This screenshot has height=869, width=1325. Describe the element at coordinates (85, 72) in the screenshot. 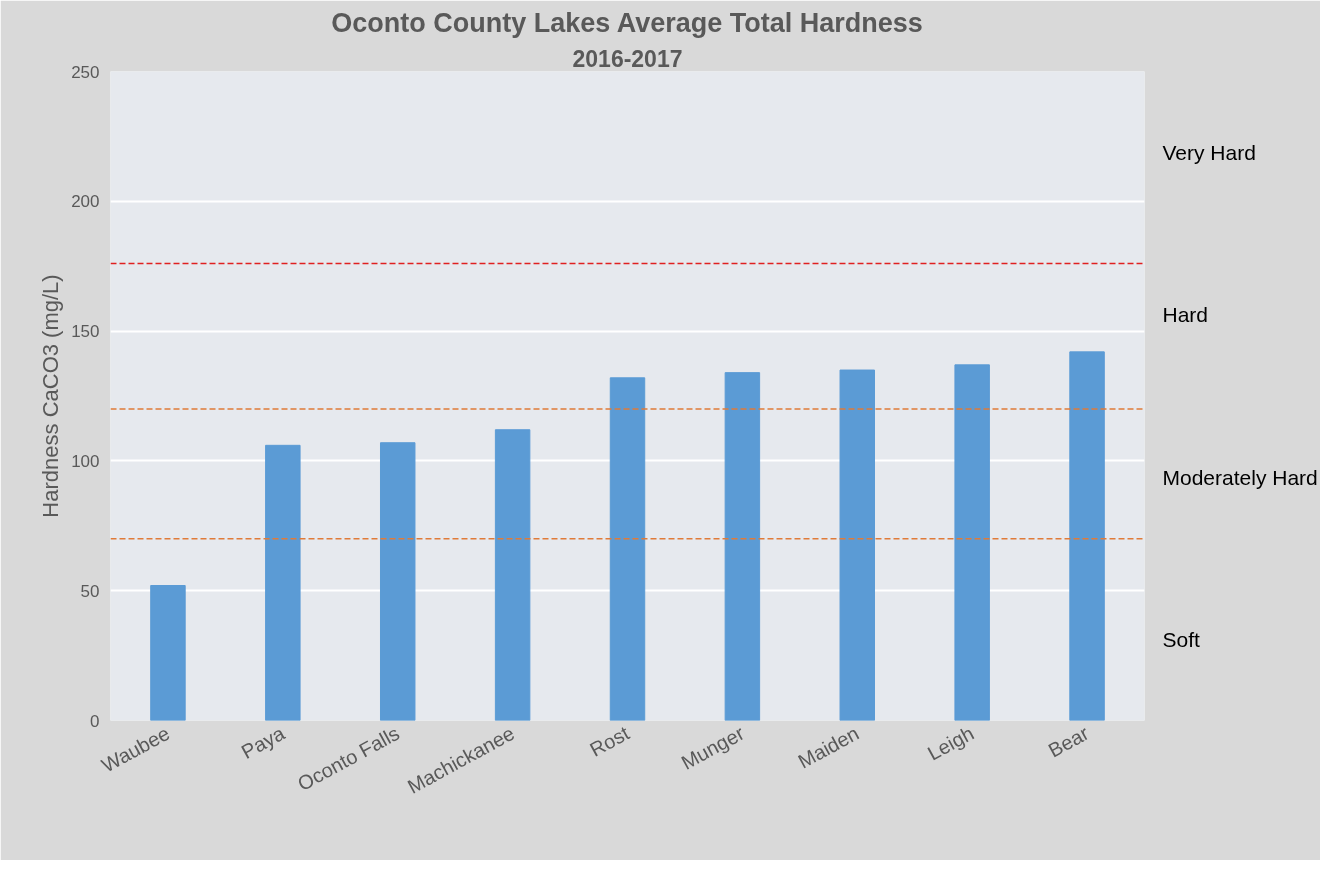

I see `y-tick-label: 250` at that location.